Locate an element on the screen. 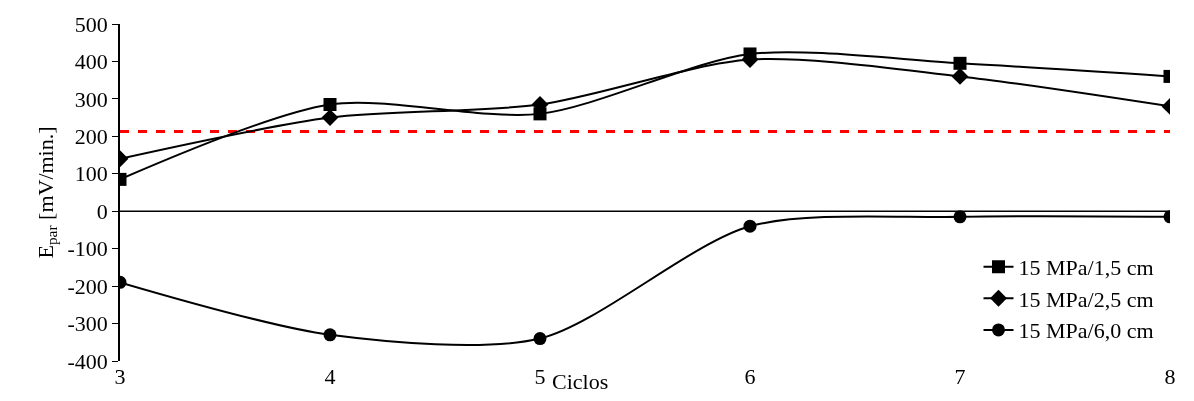 Image resolution: width=1194 pixels, height=401 pixels. y-tick-label: 200 is located at coordinates (91, 137).